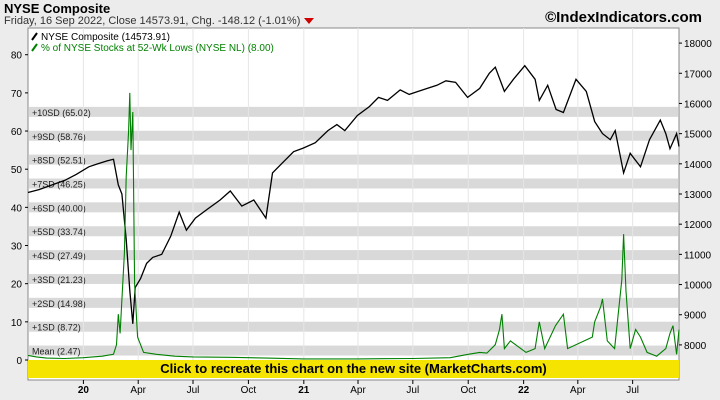 The width and height of the screenshot is (720, 400). I want to click on y-right-tick-label: 16000, so click(698, 104).